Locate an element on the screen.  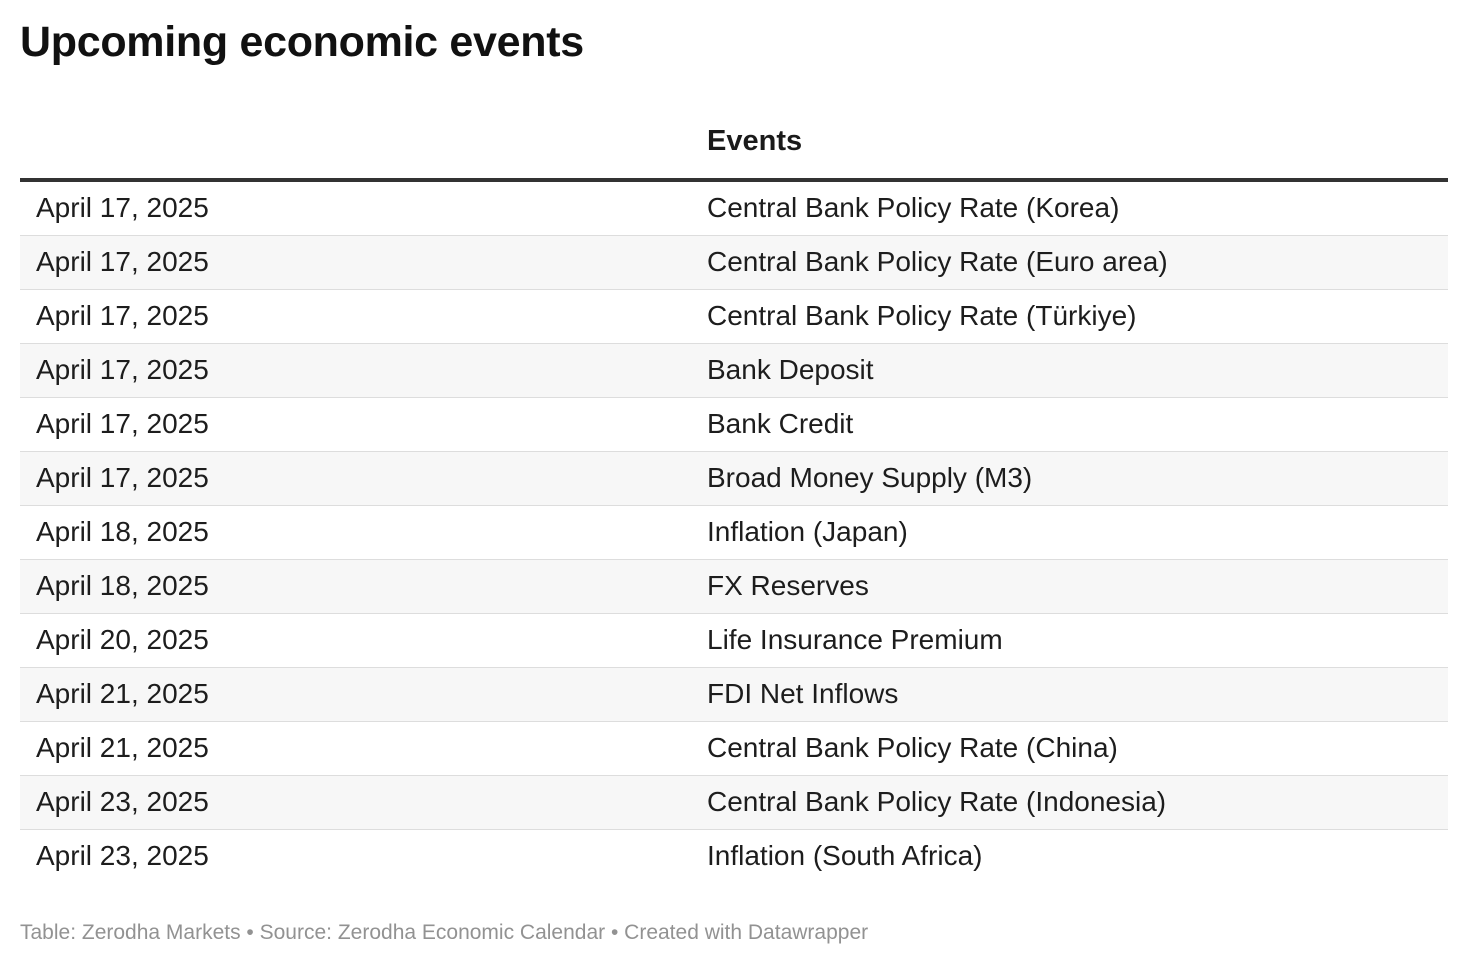
table-row: April 18, 2025 FX Reserves is located at coordinates (734, 587).